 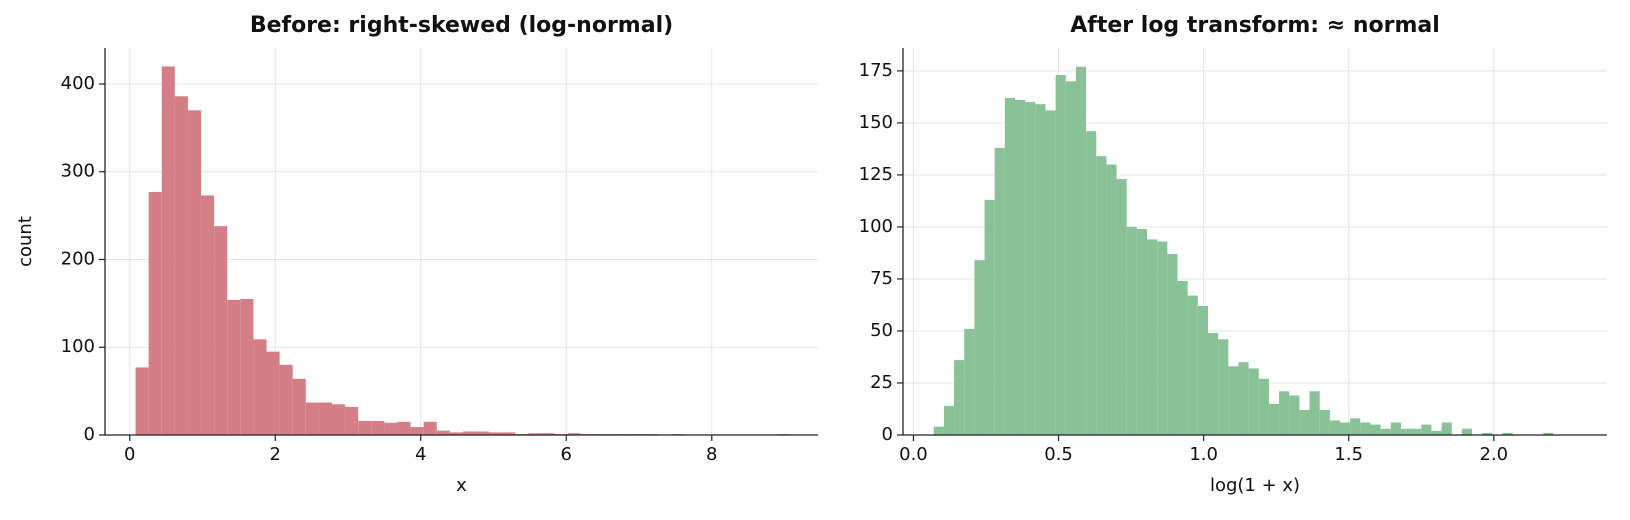 I want to click on y-tick-label: 175, so click(x=876, y=70).